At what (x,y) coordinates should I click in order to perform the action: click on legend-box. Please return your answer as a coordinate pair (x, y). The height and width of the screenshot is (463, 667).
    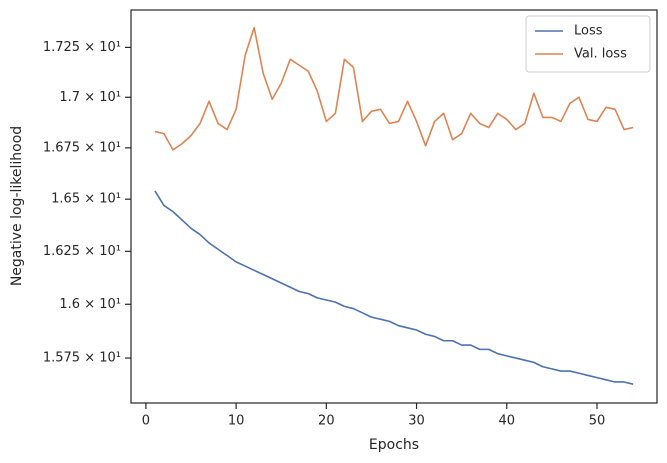
    Looking at the image, I should click on (588, 44).